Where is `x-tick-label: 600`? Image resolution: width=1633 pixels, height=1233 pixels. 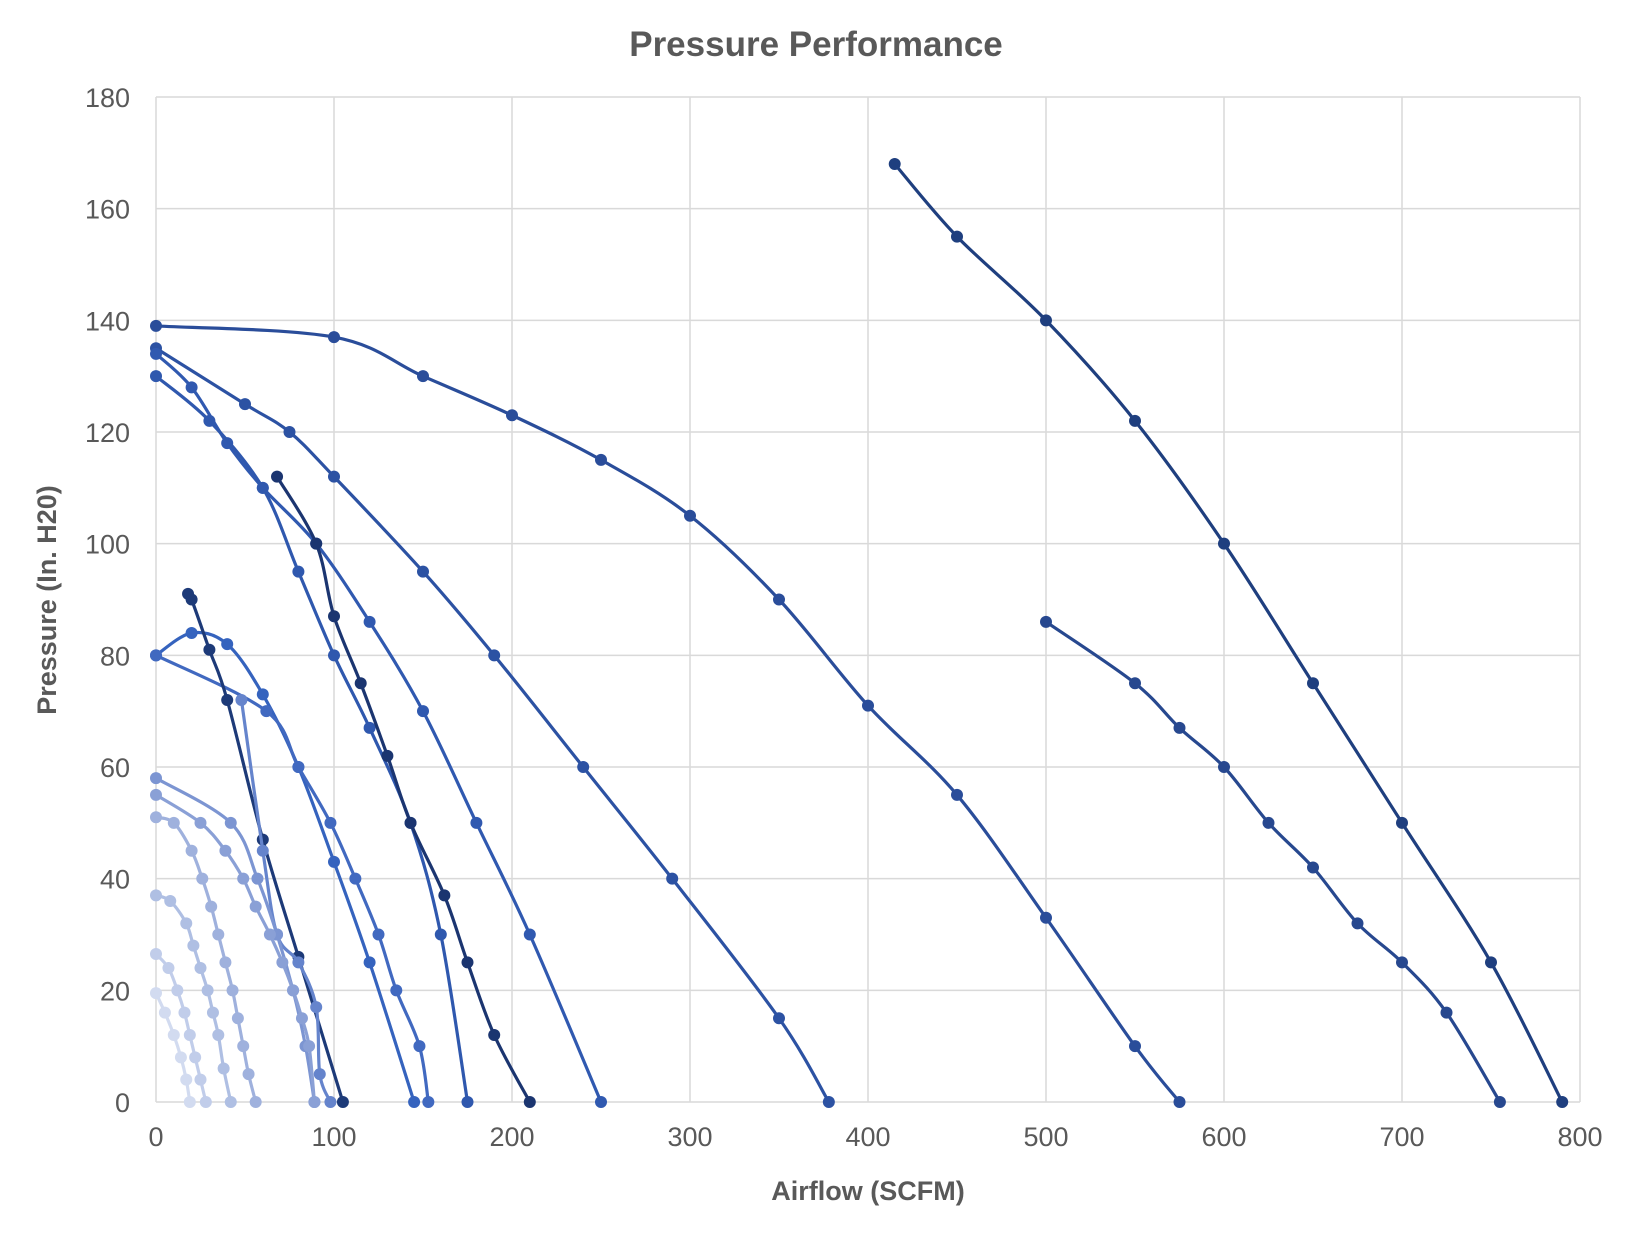
x-tick-label: 600 is located at coordinates (1223, 1137).